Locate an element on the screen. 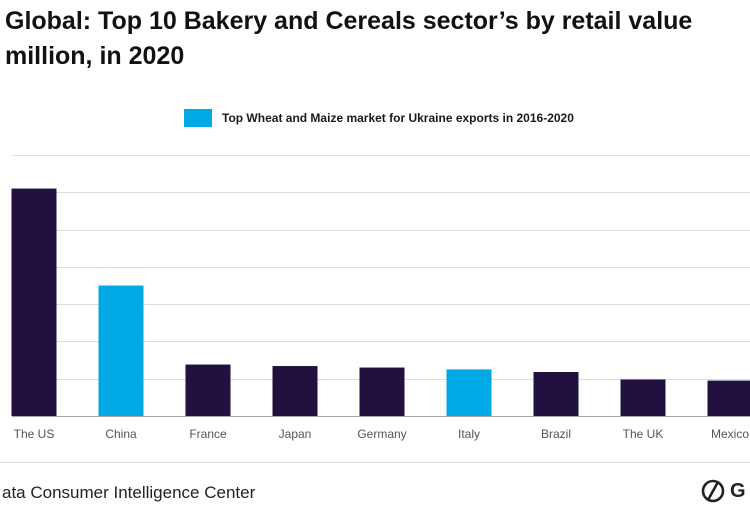 Image resolution: width=750 pixels, height=510 pixels. brand-logo: G is located at coordinates (723, 491).